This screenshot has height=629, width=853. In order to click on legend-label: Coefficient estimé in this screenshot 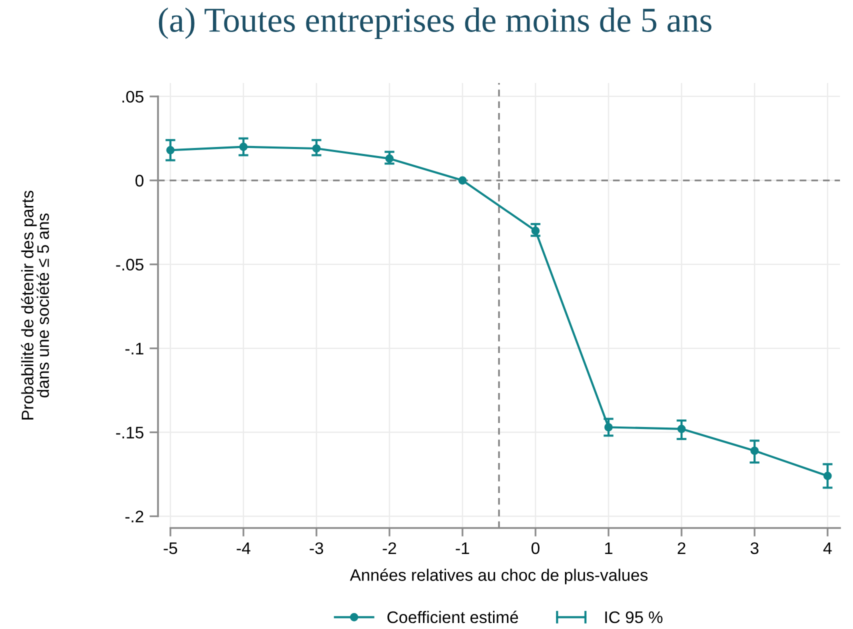, I will do `click(452, 617)`.